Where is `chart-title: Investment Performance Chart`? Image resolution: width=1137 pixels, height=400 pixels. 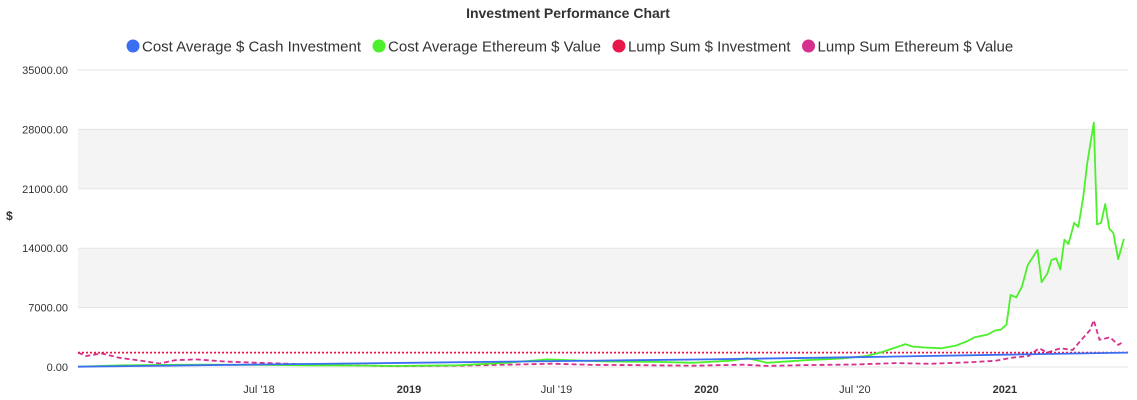 chart-title: Investment Performance Chart is located at coordinates (568, 13).